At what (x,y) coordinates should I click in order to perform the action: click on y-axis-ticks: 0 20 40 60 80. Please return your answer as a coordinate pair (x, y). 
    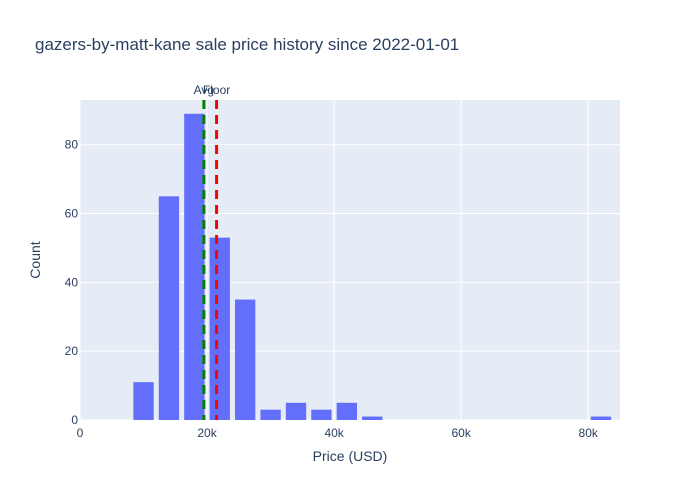
    Looking at the image, I should click on (72, 282).